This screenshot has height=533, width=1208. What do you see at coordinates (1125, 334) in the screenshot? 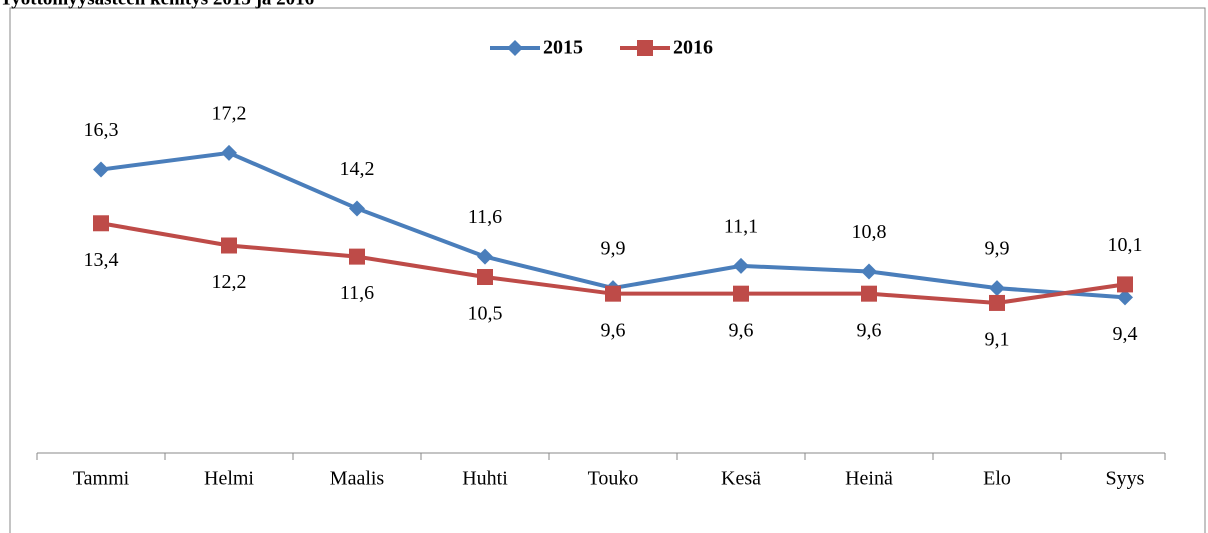
I see `data-label: 9,4` at bounding box center [1125, 334].